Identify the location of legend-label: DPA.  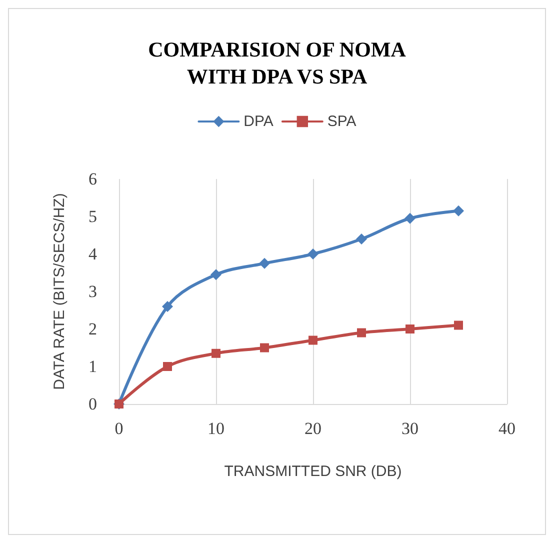
(259, 121).